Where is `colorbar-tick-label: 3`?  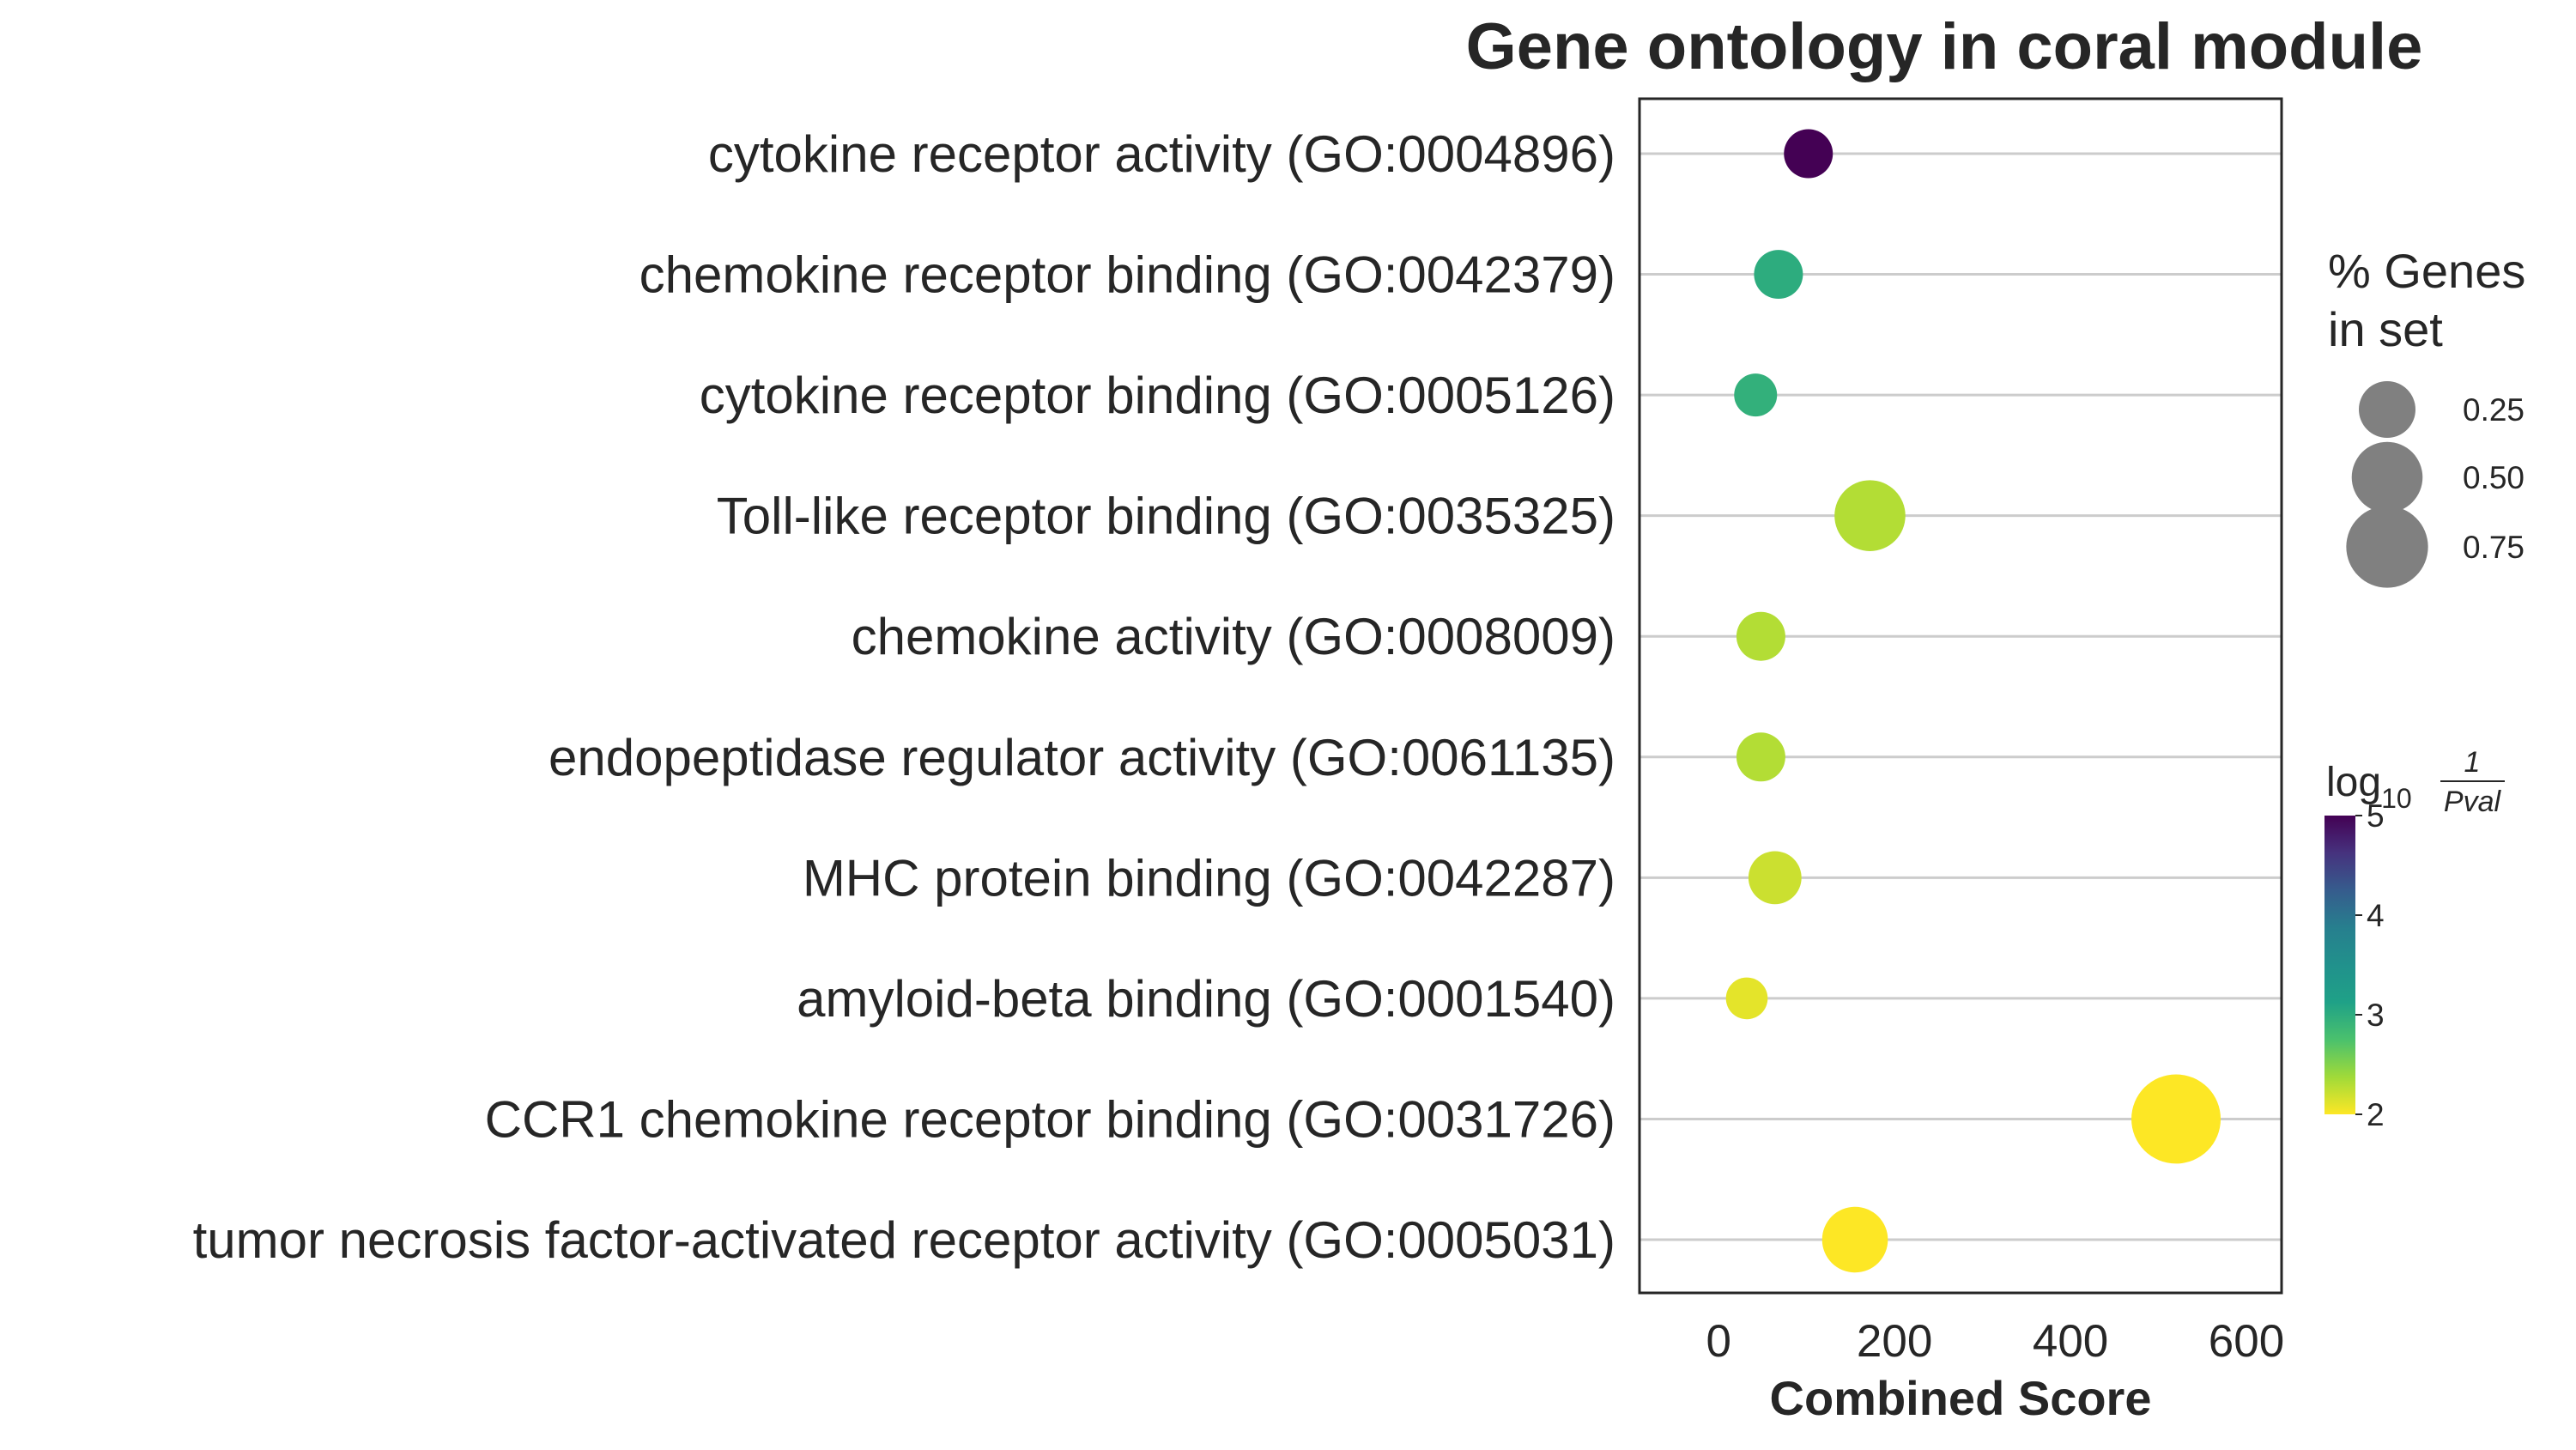
colorbar-tick-label: 3 is located at coordinates (2376, 1016).